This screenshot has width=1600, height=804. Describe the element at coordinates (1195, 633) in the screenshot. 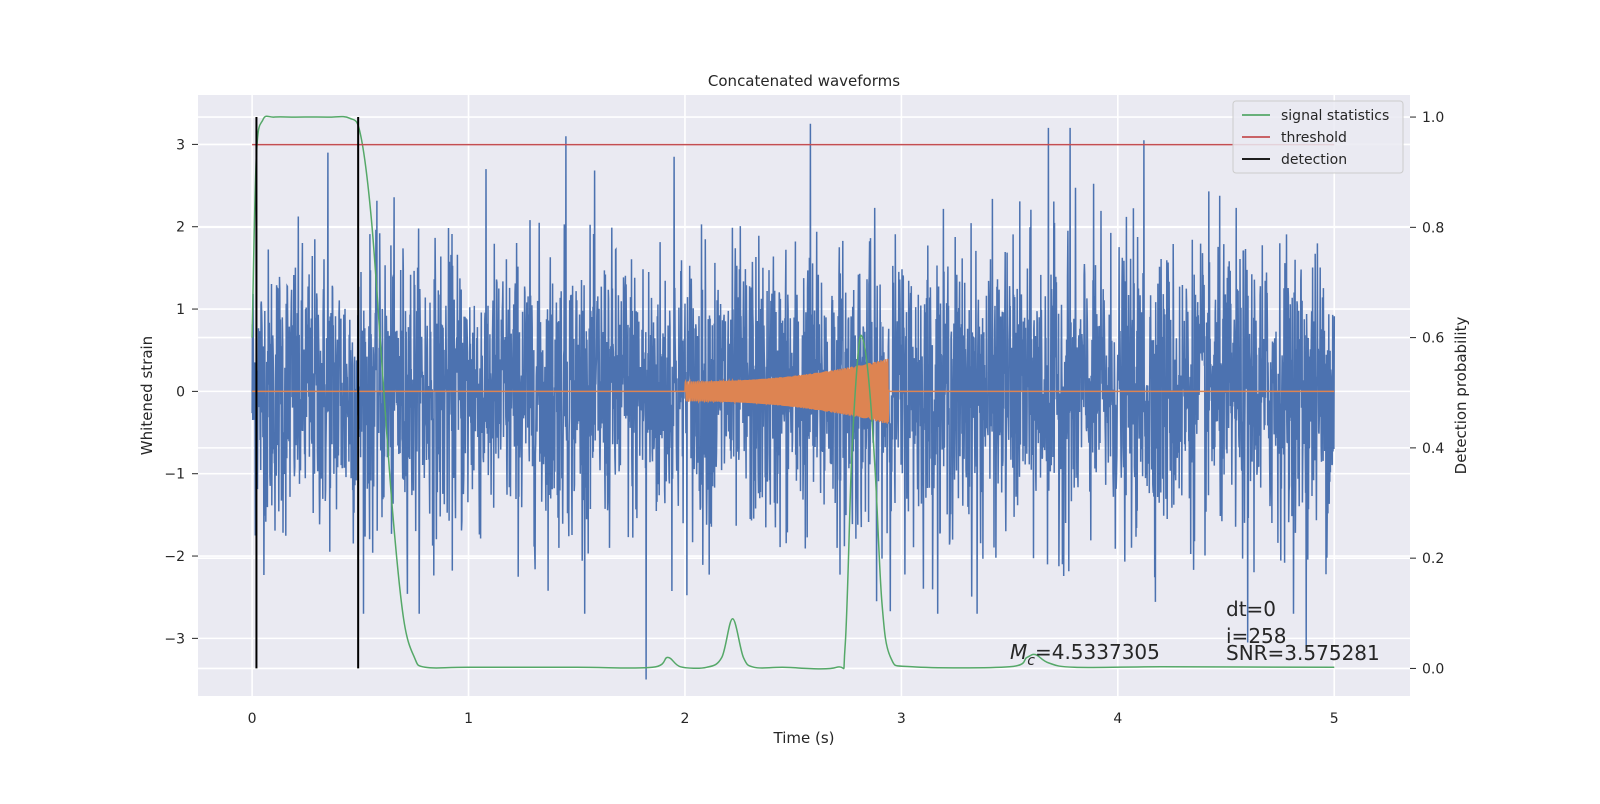

I see `annotations: Mc=4.5337305 dt=0 i=258 SNR=3.575281` at that location.